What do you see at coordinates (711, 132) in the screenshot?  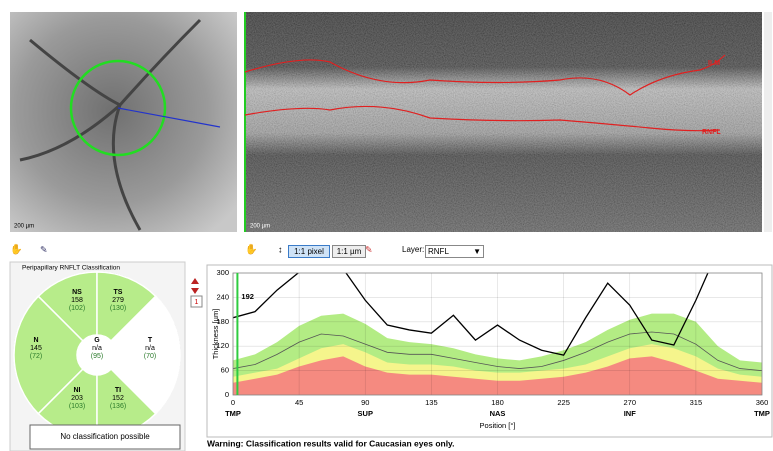 I see `rnfl-label: RNFL` at bounding box center [711, 132].